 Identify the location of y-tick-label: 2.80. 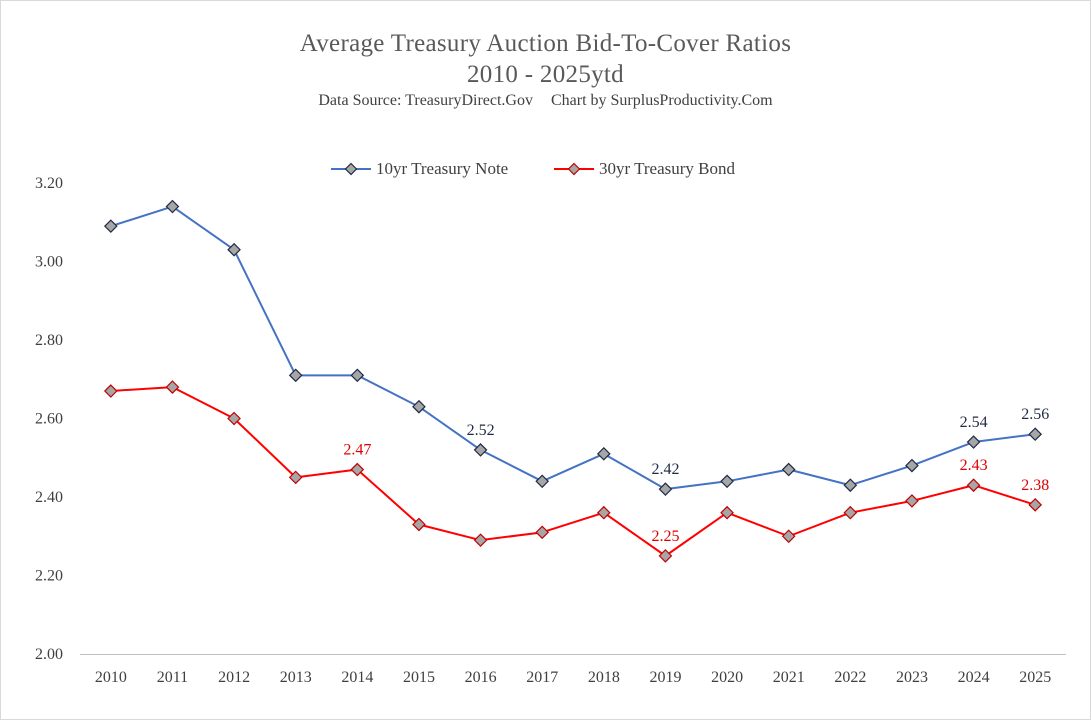
(49, 340).